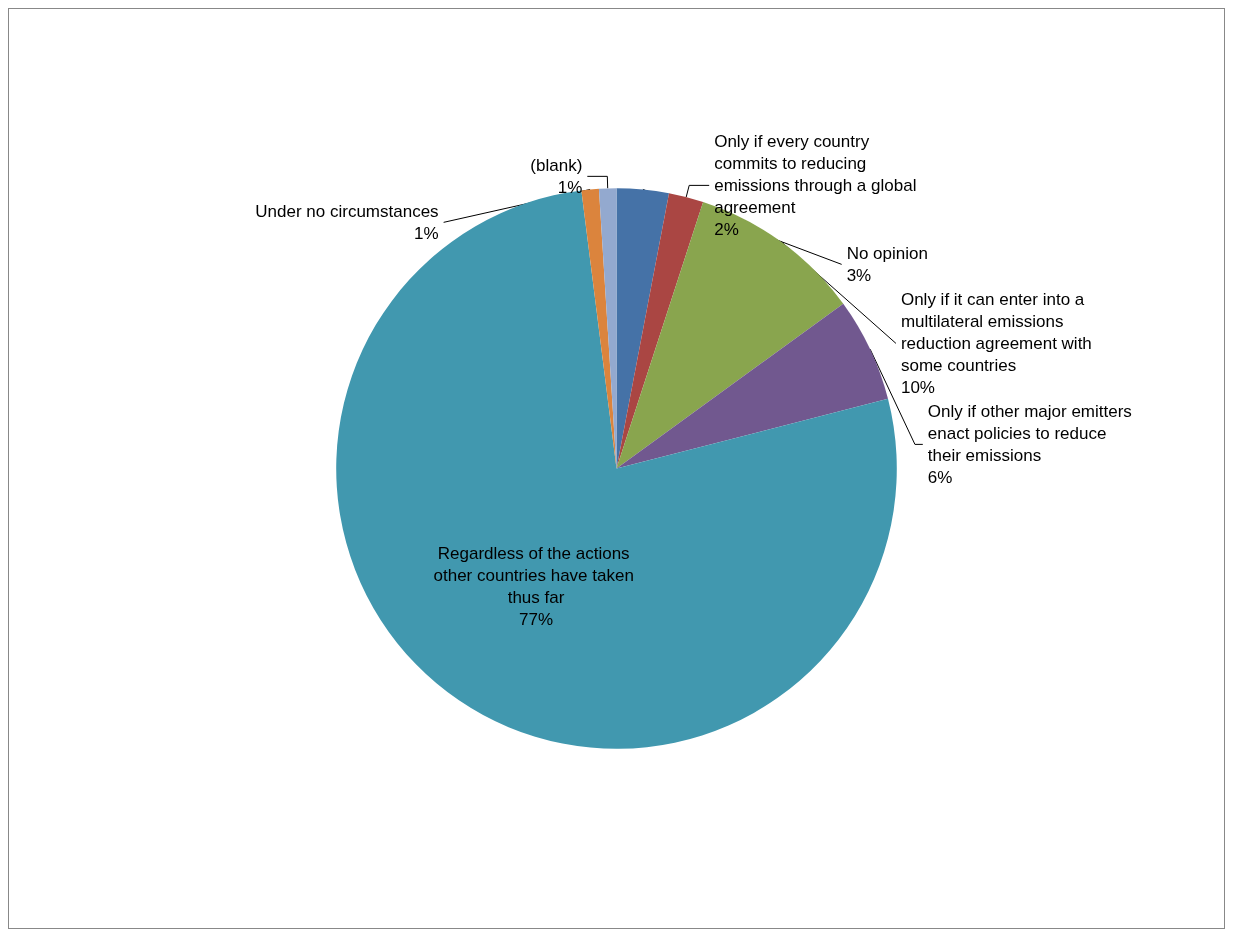 This screenshot has width=1235, height=939. What do you see at coordinates (536, 576) in the screenshot?
I see `slice-label: Regardless of the actions other countries have taken thus far` at bounding box center [536, 576].